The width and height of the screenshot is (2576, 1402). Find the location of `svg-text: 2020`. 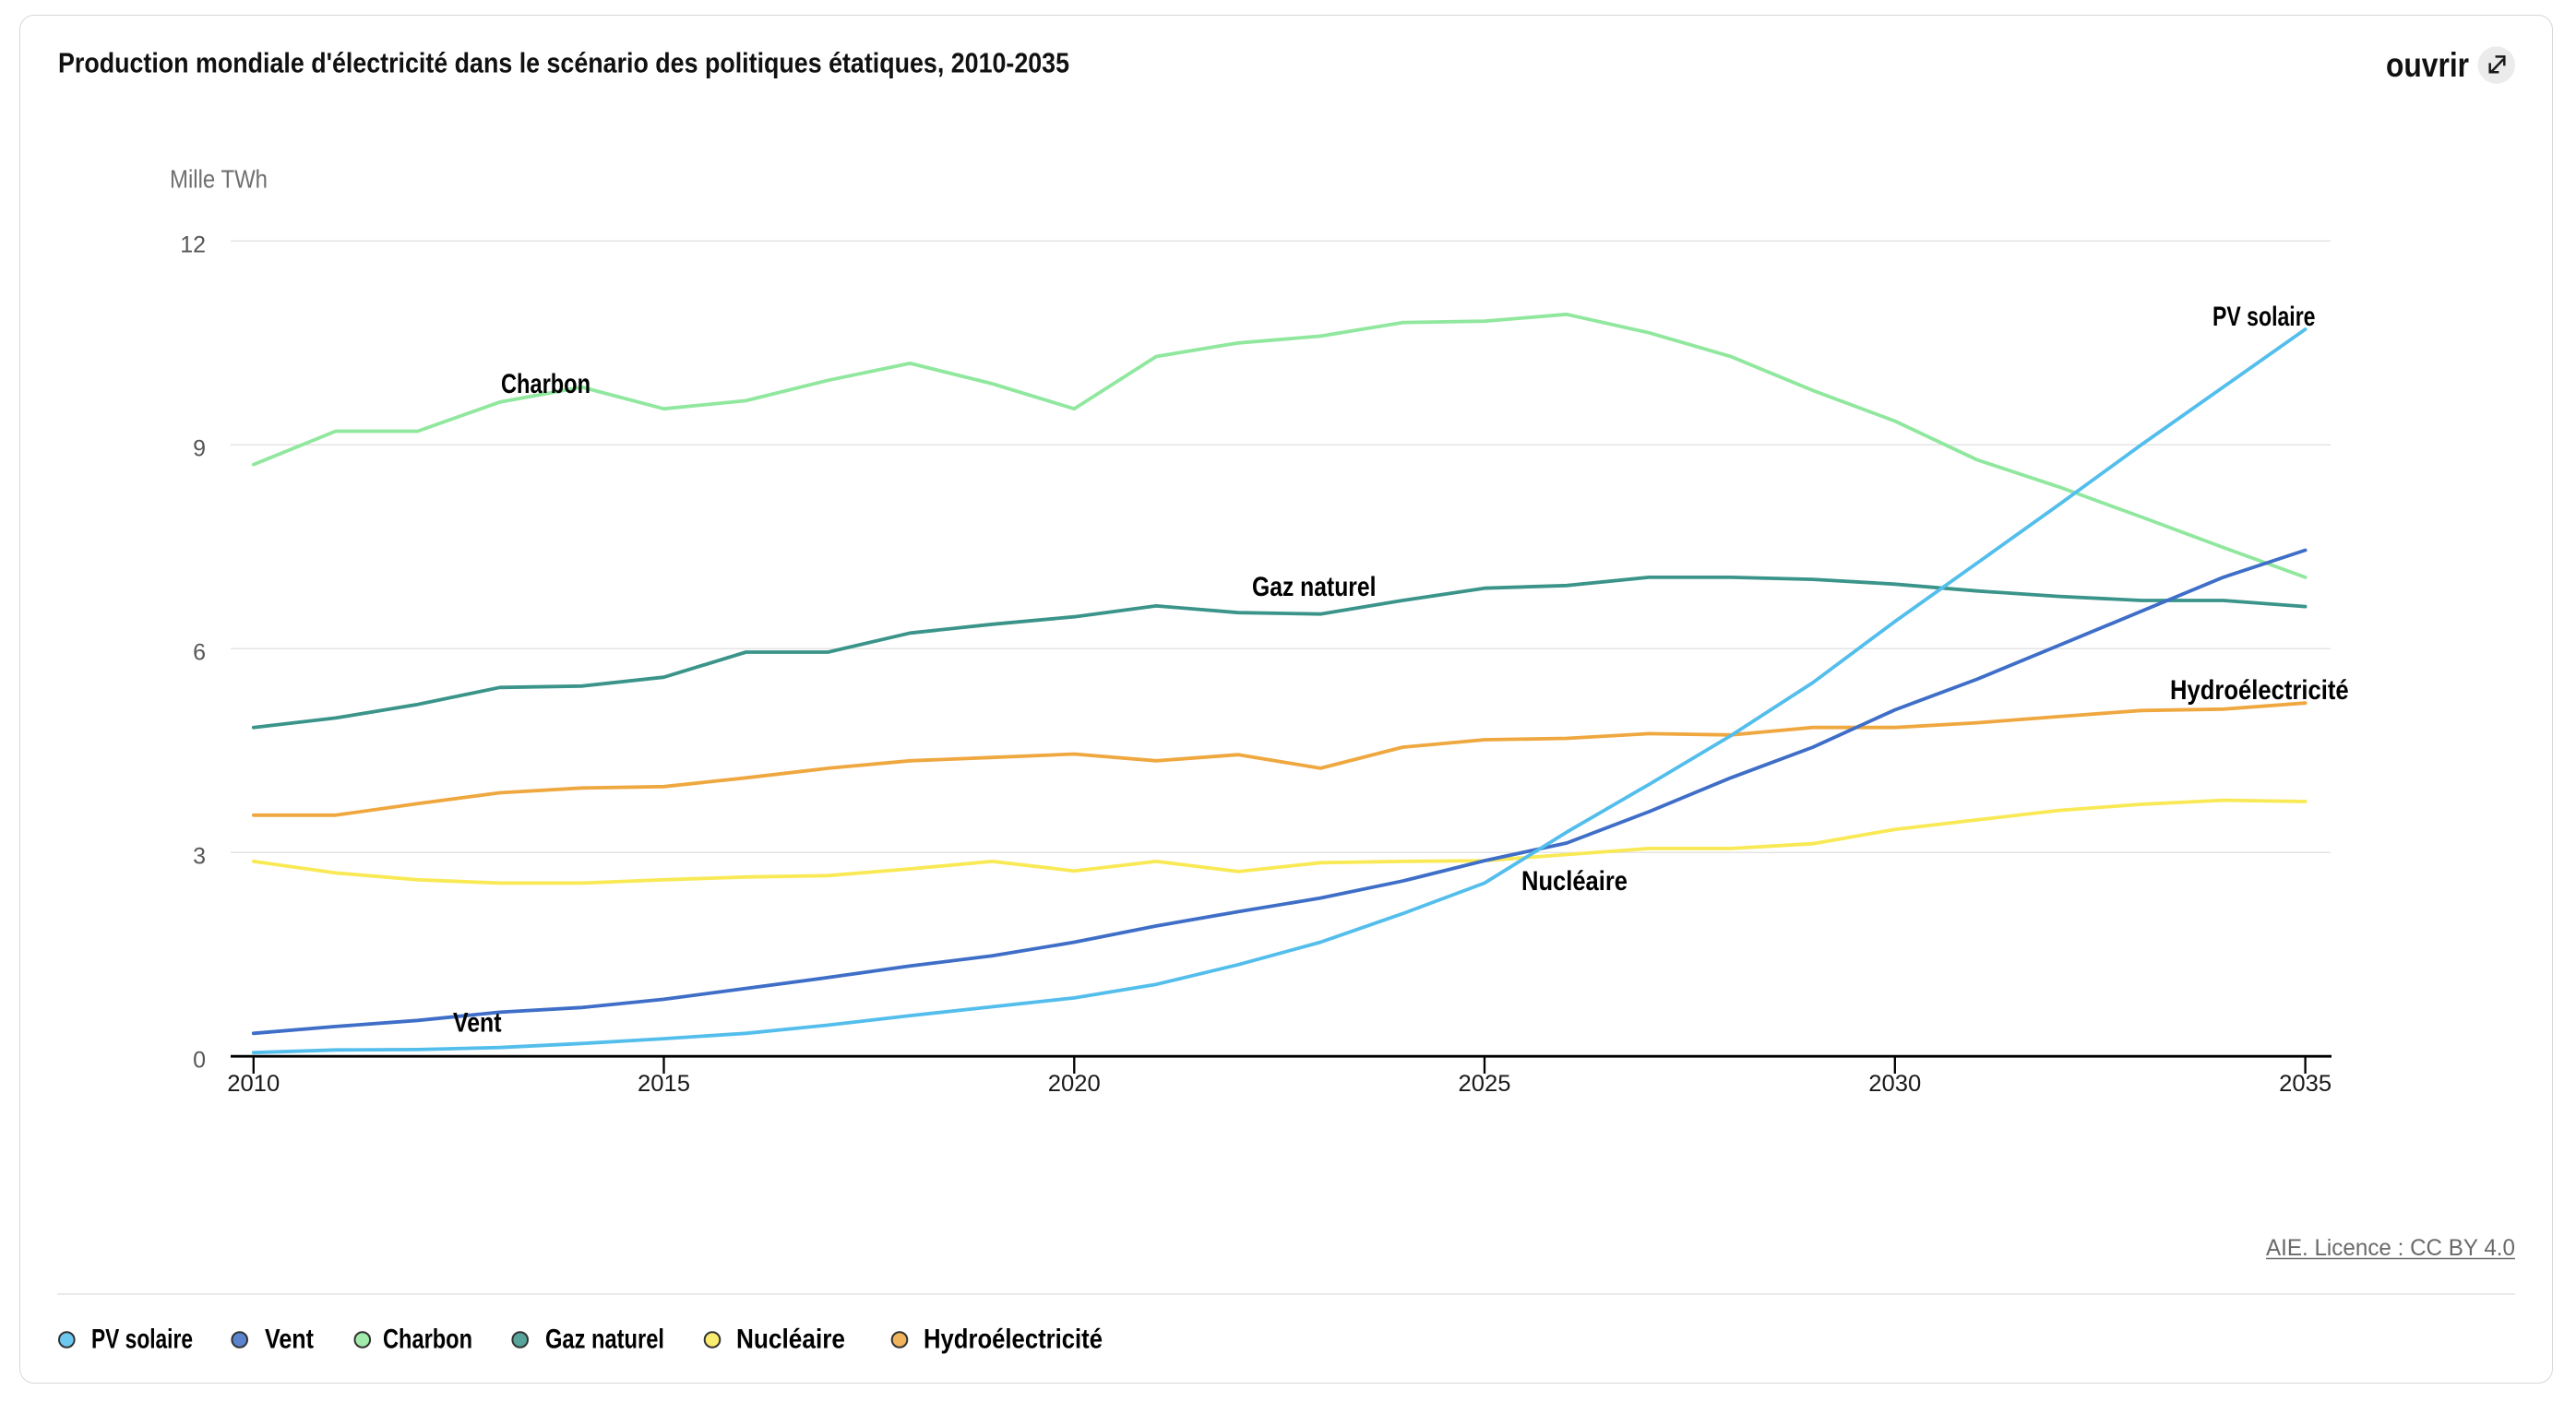

svg-text: 2020 is located at coordinates (1074, 1084).